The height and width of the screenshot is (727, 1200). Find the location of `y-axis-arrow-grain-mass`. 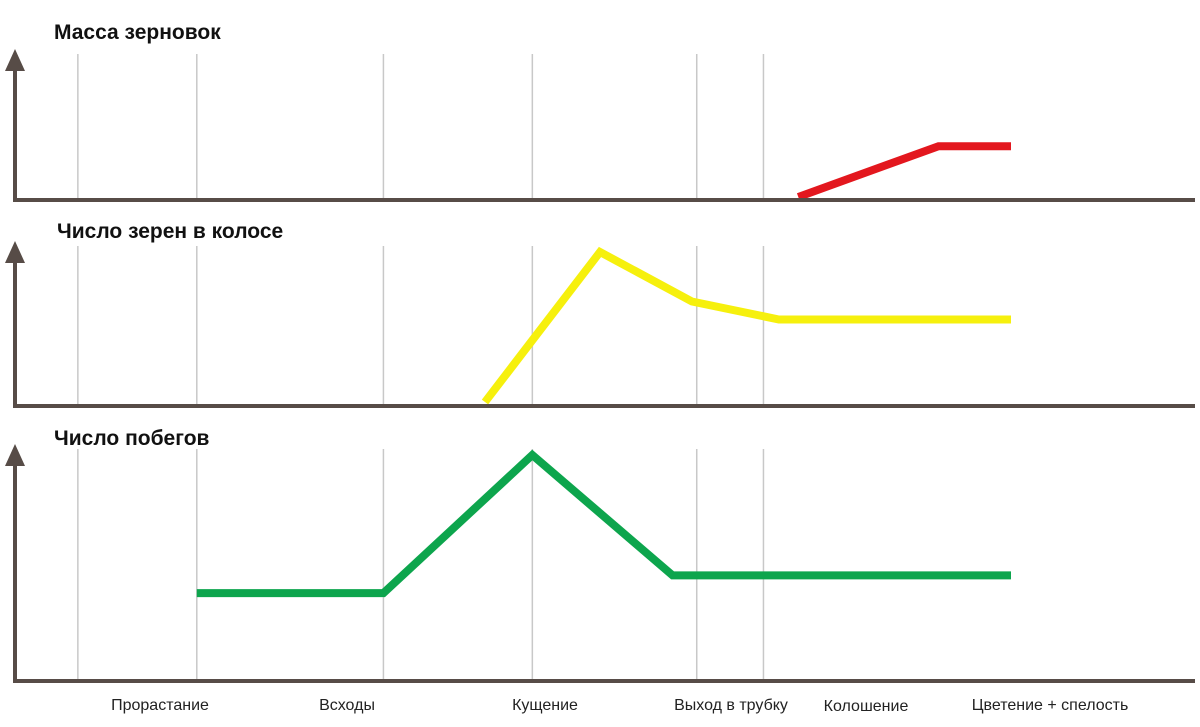

y-axis-arrow-grain-mass is located at coordinates (15, 60).